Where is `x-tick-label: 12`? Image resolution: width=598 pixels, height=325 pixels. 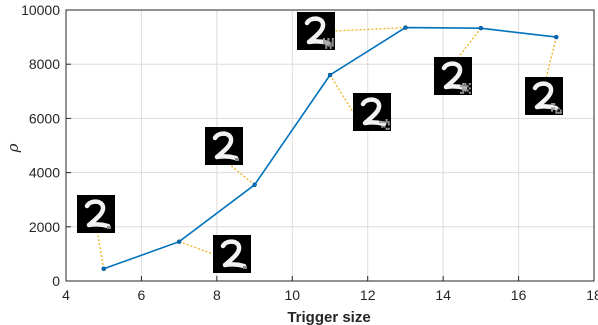 x-tick-label: 12 is located at coordinates (368, 295).